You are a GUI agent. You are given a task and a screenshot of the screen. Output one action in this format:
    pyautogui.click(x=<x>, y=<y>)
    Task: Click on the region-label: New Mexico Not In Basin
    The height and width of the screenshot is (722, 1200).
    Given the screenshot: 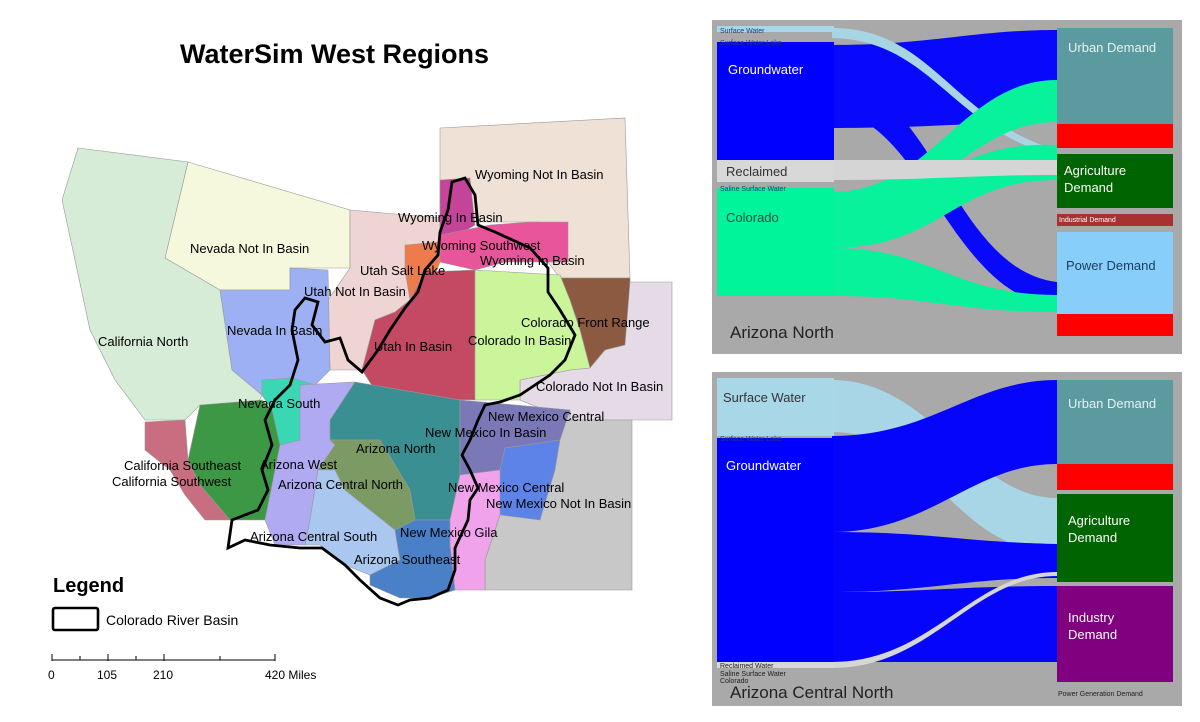 What is the action you would take?
    pyautogui.click(x=558, y=503)
    